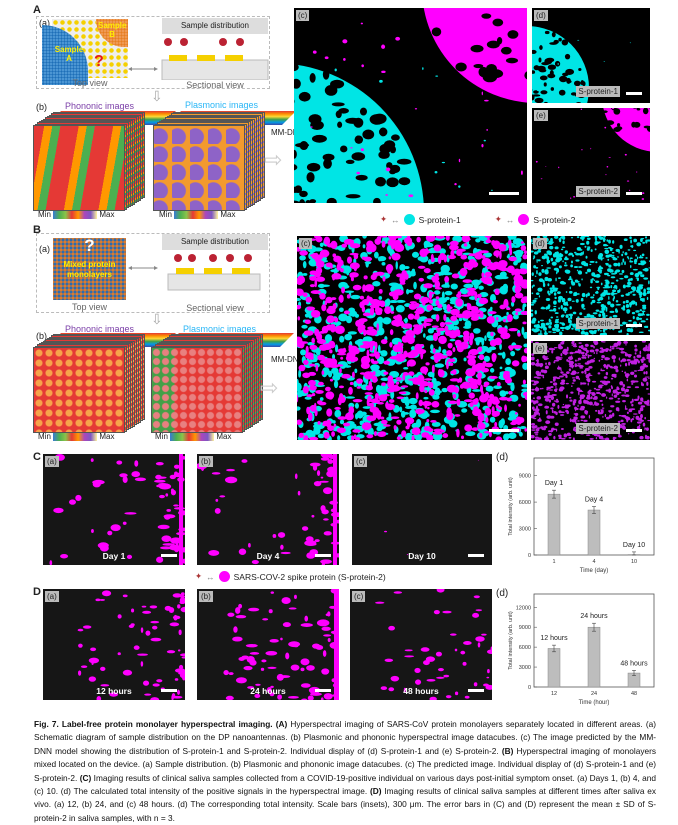  I want to click on panel-label-a: A, so click(37, 10).